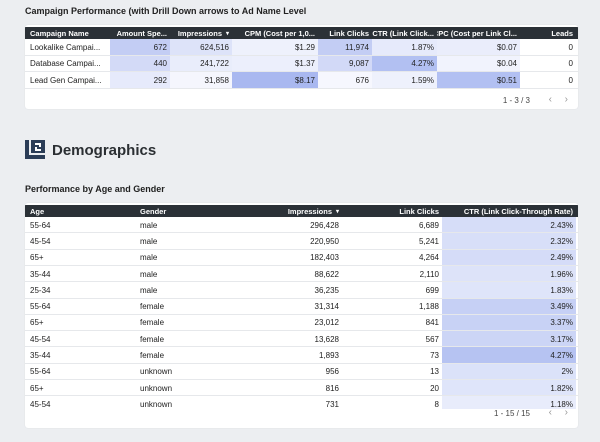 The width and height of the screenshot is (600, 442). I want to click on table-cell: 0, so click(570, 47).